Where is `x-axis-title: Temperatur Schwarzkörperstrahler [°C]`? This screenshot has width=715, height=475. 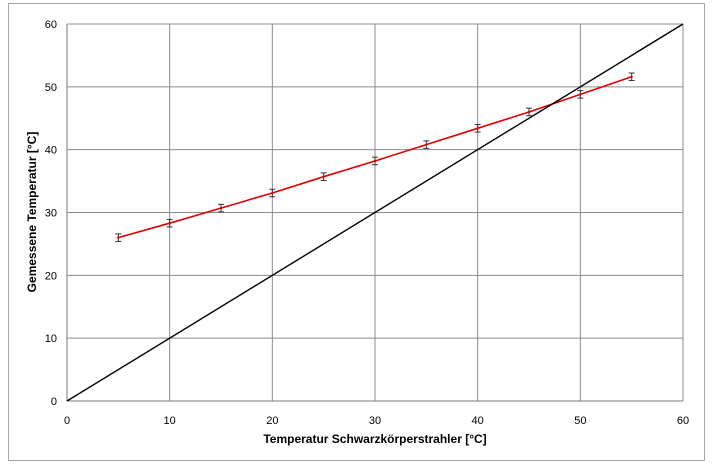 x-axis-title: Temperatur Schwarzkörperstrahler [°C] is located at coordinates (374, 439).